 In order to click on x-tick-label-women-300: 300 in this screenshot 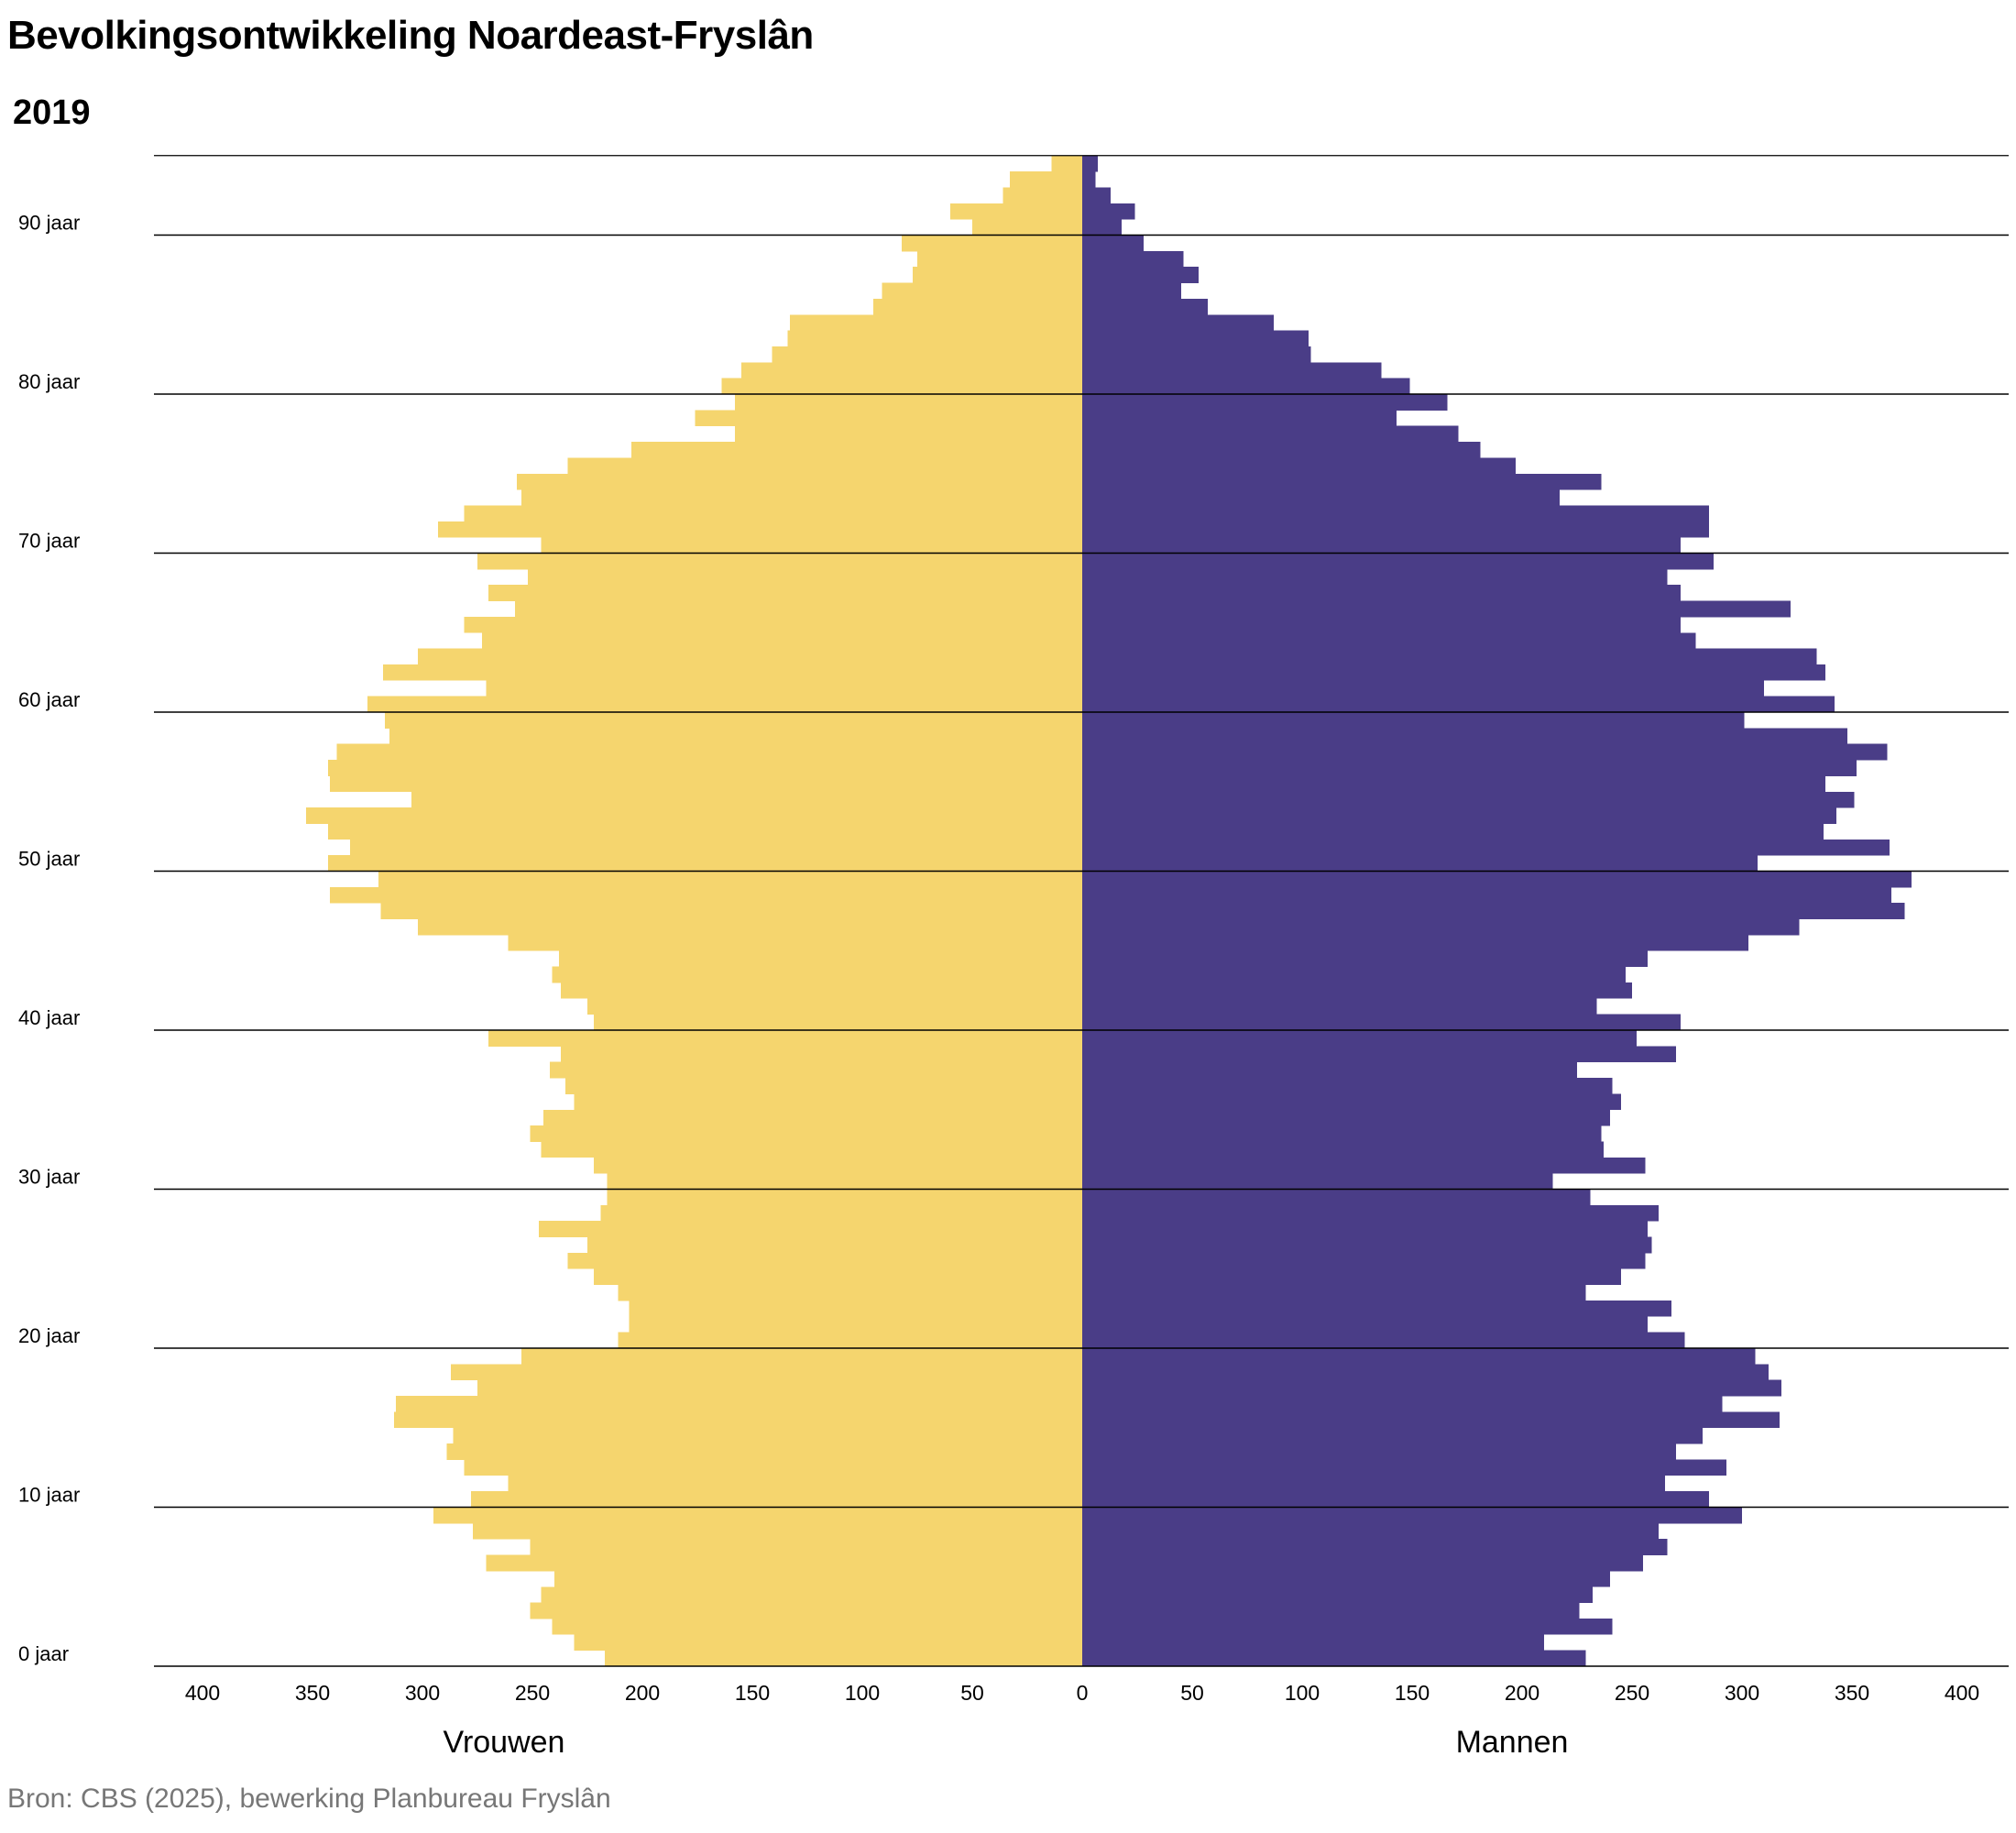, I will do `click(422, 1693)`.